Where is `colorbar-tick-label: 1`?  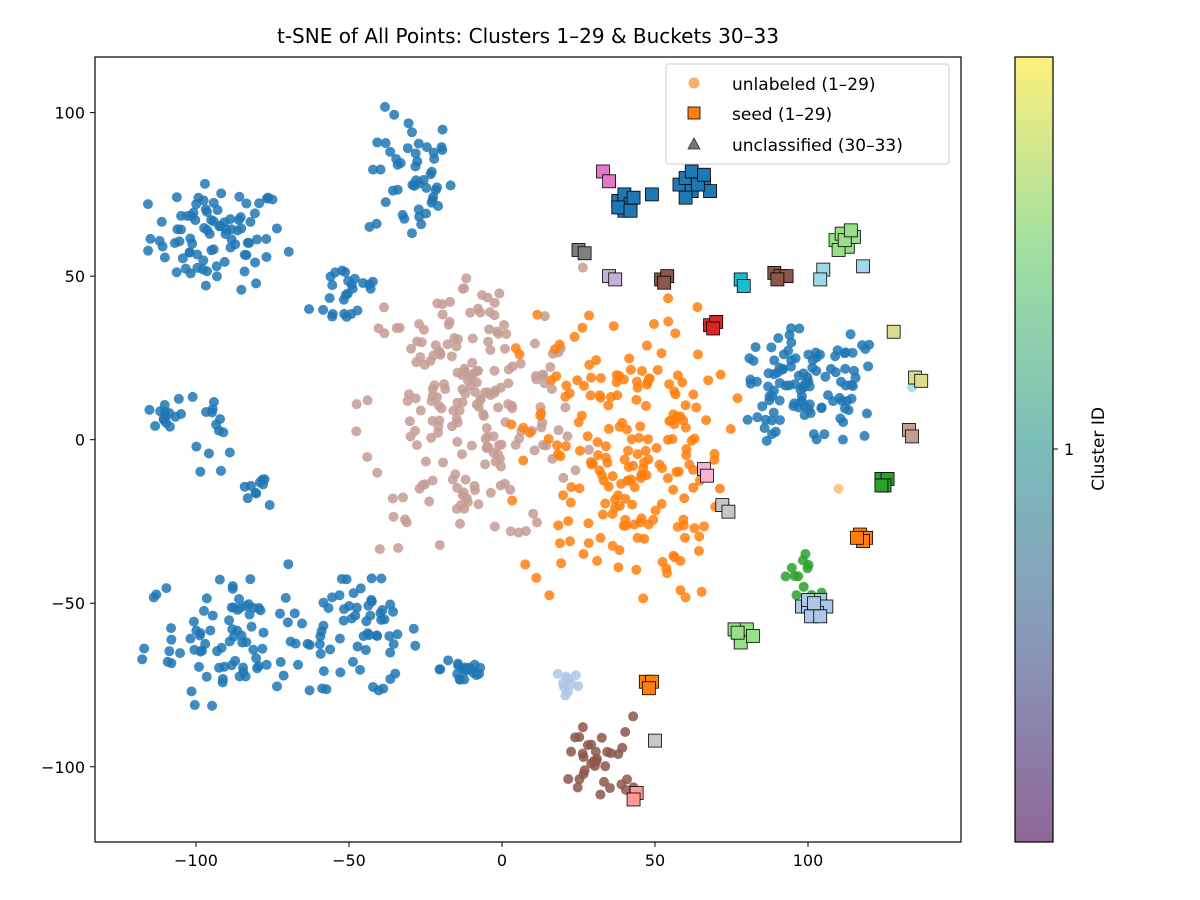 colorbar-tick-label: 1 is located at coordinates (1069, 449).